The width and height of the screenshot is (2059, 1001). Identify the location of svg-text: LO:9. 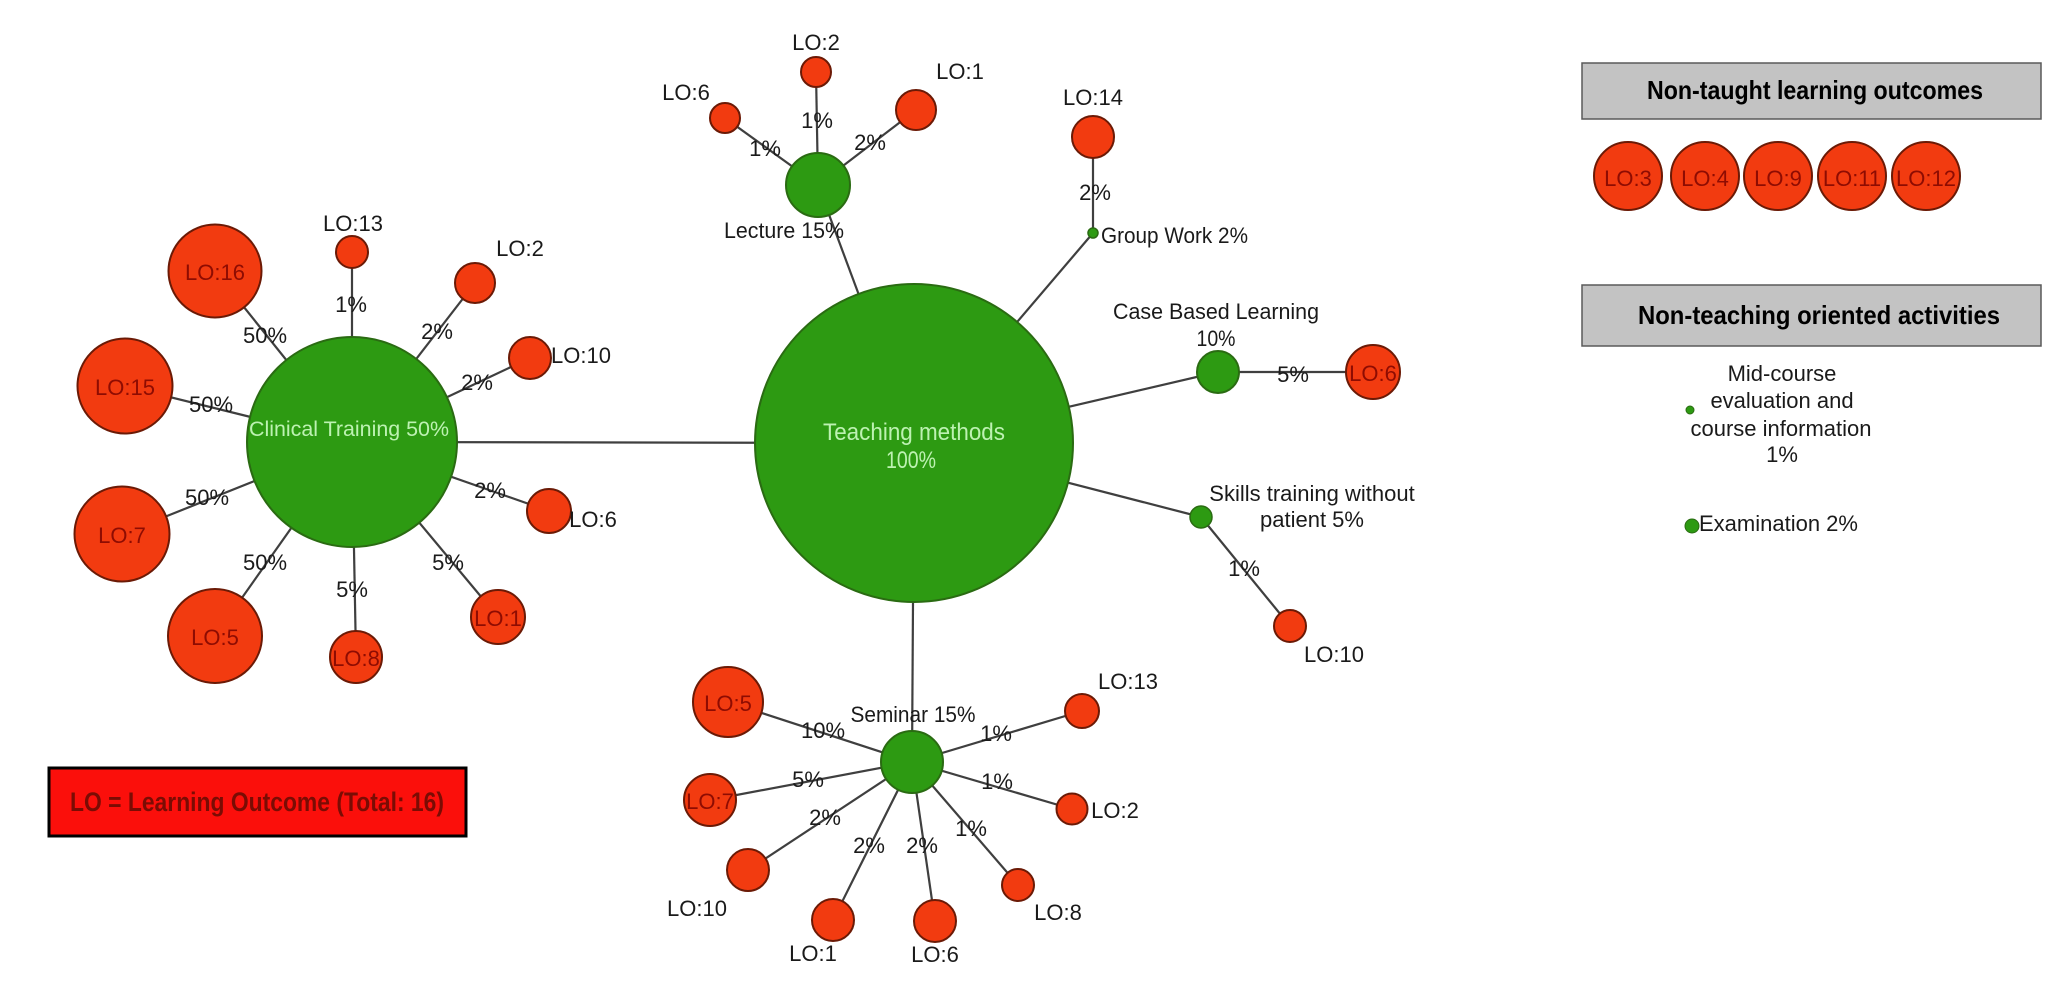
(1778, 178).